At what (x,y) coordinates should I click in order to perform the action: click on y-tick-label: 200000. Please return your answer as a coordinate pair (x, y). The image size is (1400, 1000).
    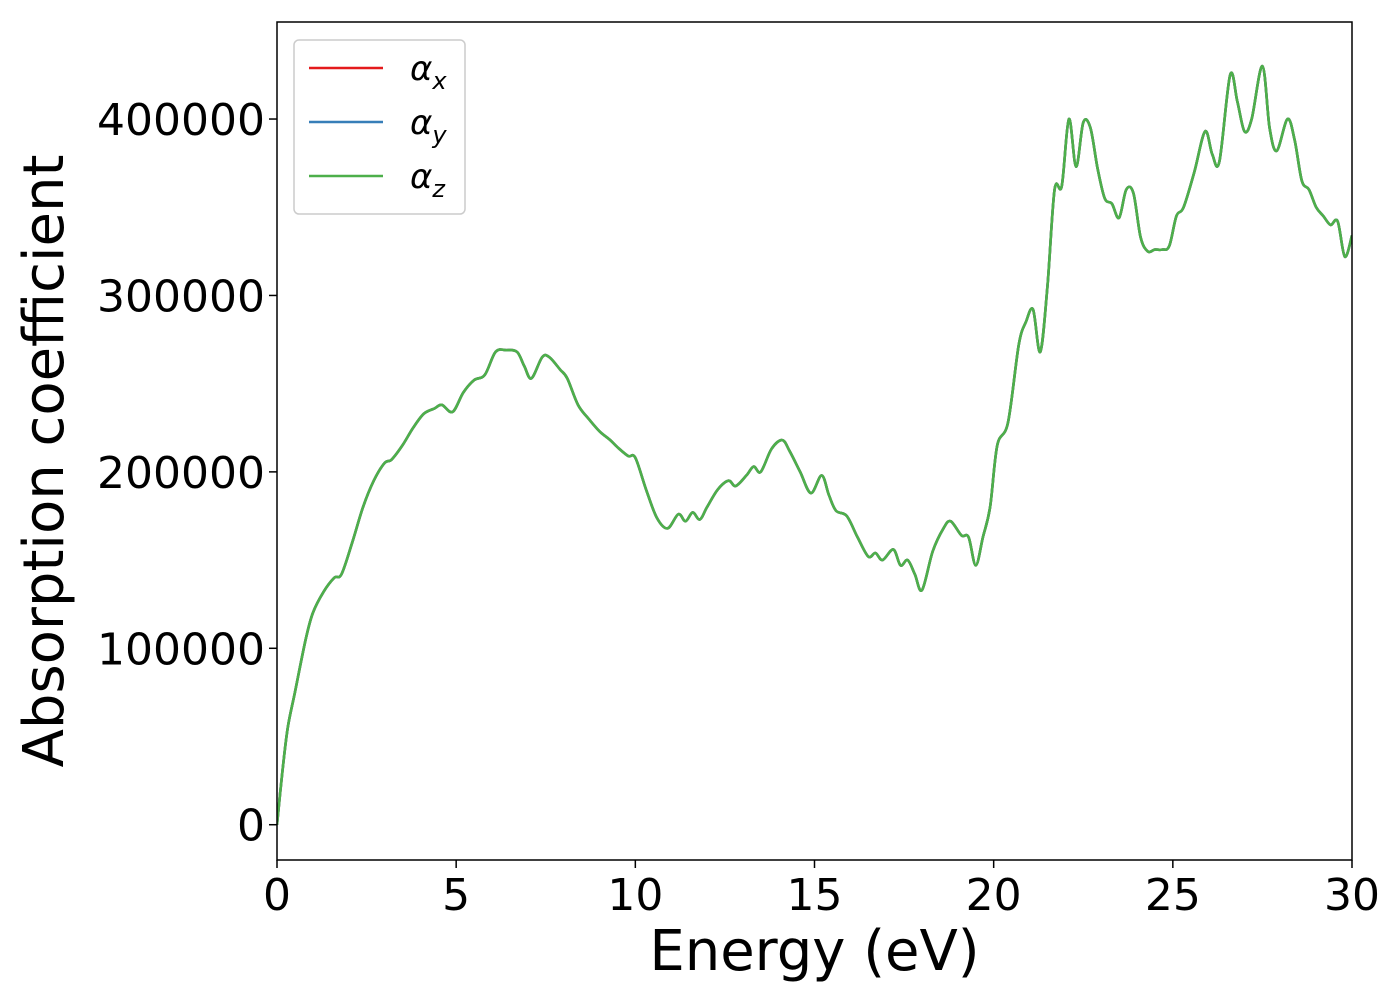
    Looking at the image, I should click on (181, 473).